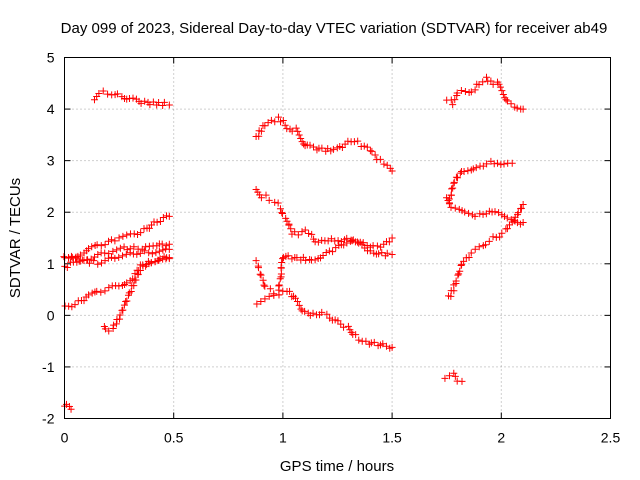  I want to click on y-axis-label: SDTVAR / TECUs, so click(15, 238).